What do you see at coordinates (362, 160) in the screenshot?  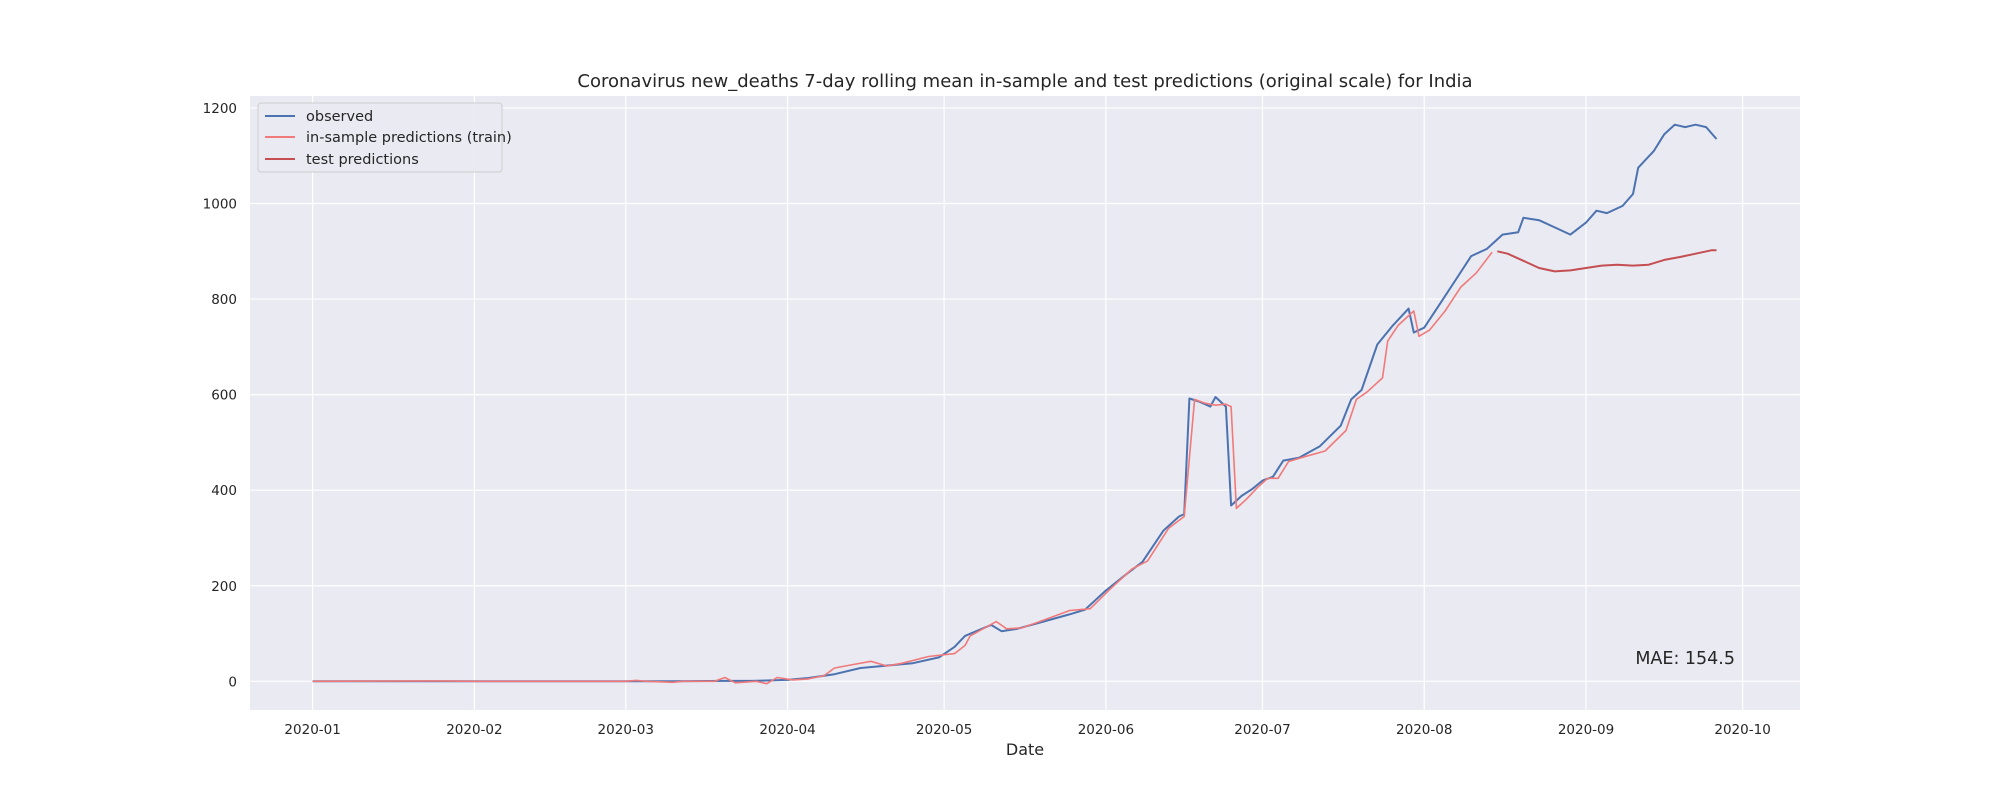 I see `legend-label-test: test predictions` at bounding box center [362, 160].